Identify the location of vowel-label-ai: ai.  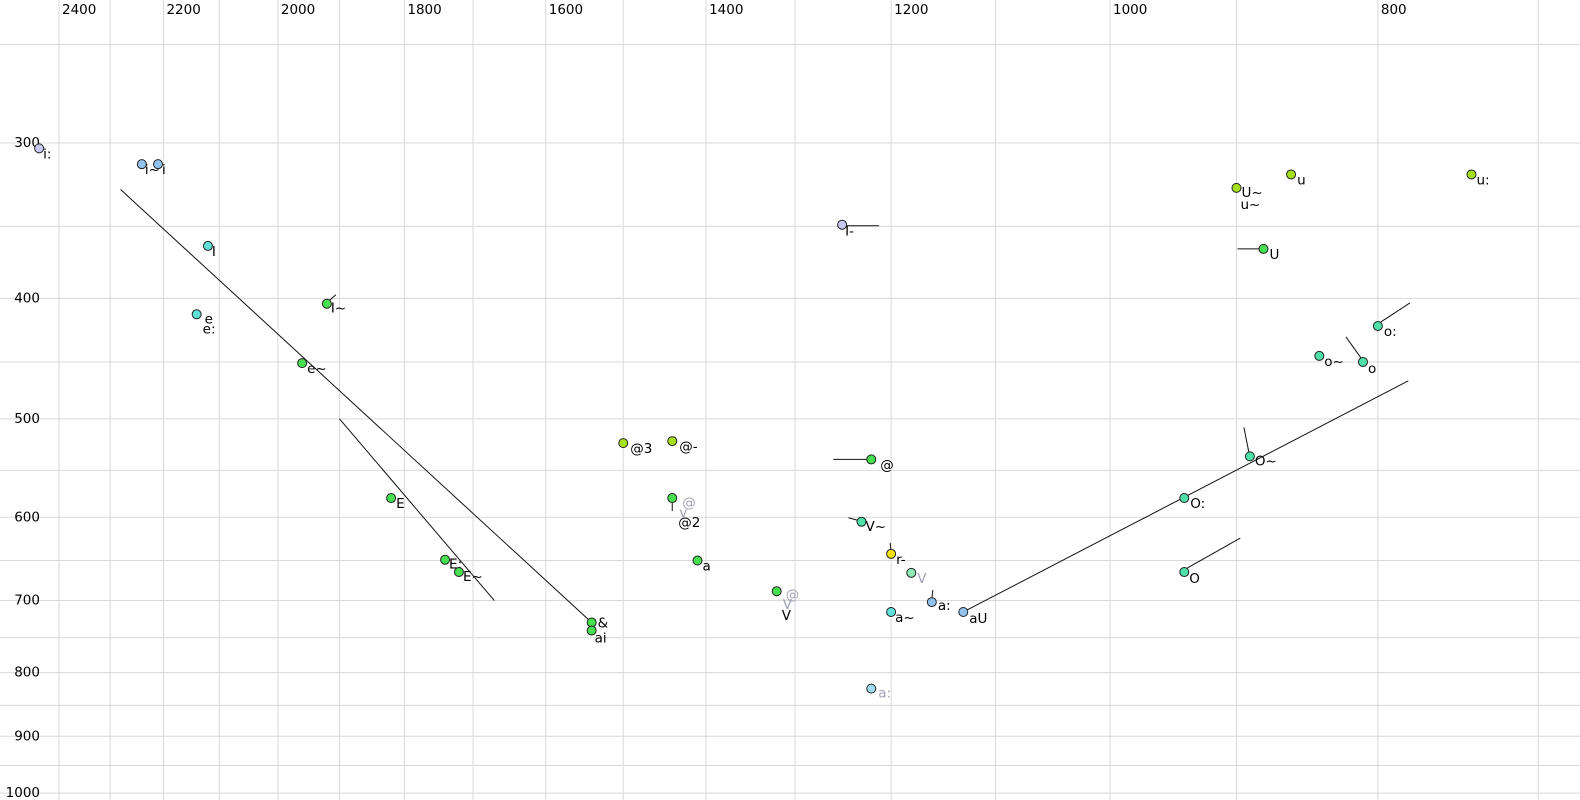
(601, 639).